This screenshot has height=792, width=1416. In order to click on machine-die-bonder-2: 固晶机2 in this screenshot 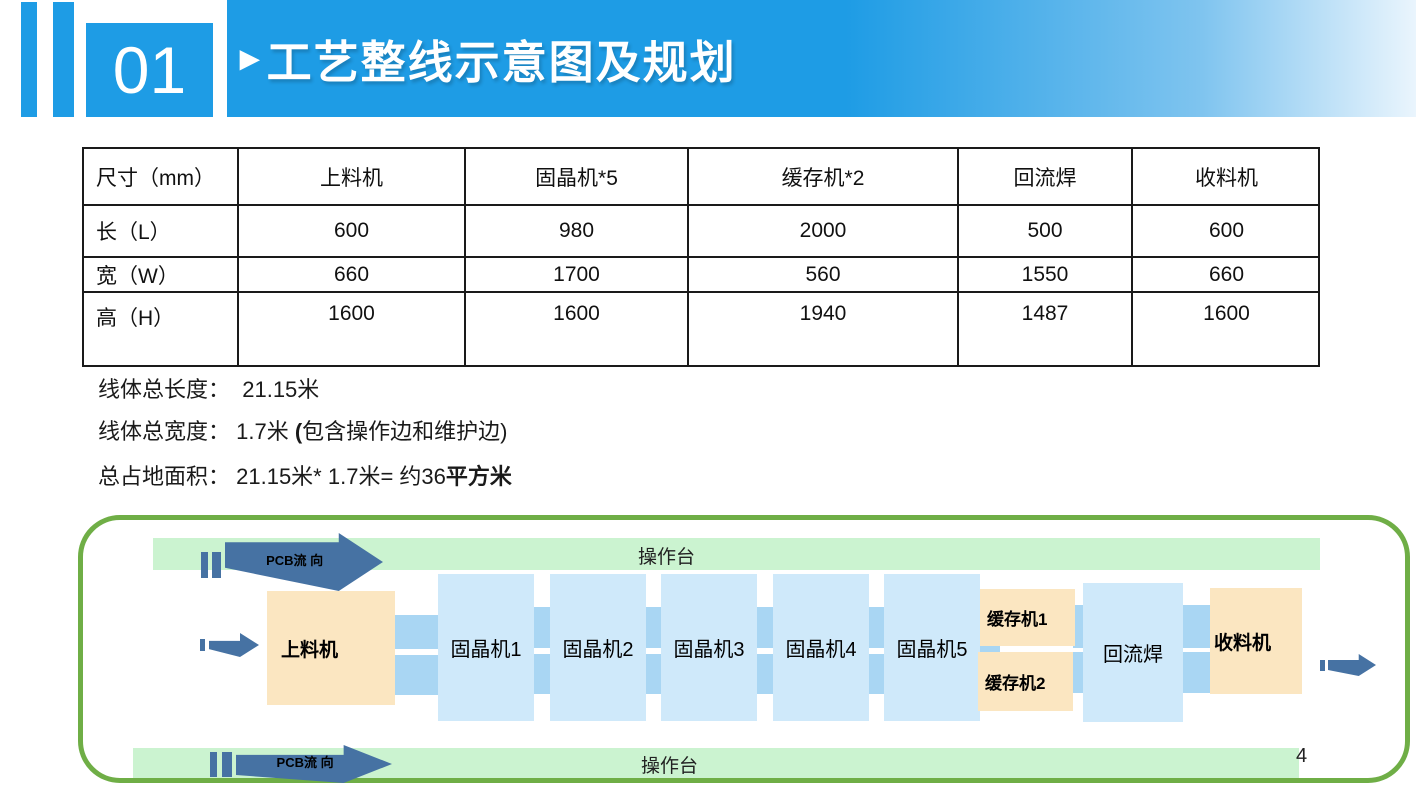, I will do `click(598, 647)`.